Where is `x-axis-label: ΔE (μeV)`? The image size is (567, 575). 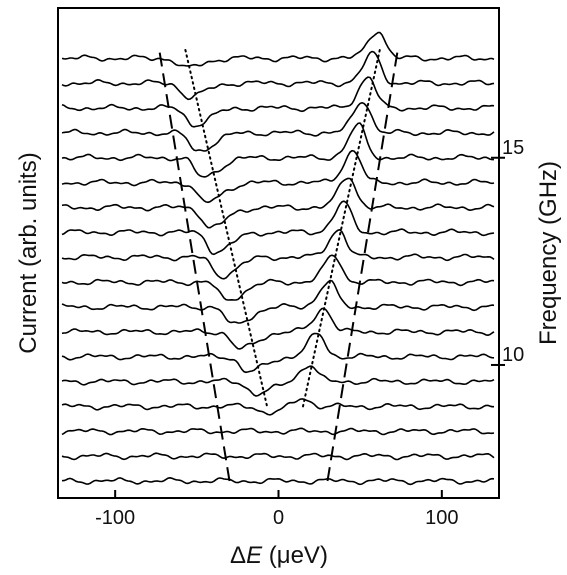
x-axis-label: ΔE (μeV) is located at coordinates (279, 555).